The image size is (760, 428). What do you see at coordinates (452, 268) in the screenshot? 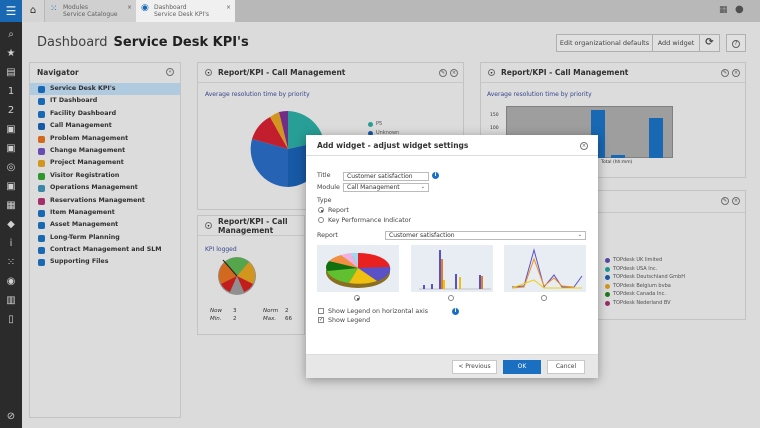
I see `chart-type-bar-thumb` at bounding box center [452, 268].